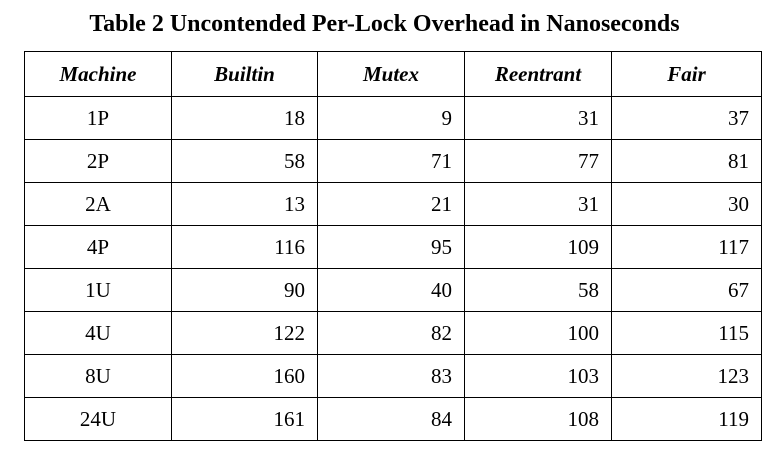 The height and width of the screenshot is (465, 769). I want to click on mutex-cell: 82, so click(391, 333).